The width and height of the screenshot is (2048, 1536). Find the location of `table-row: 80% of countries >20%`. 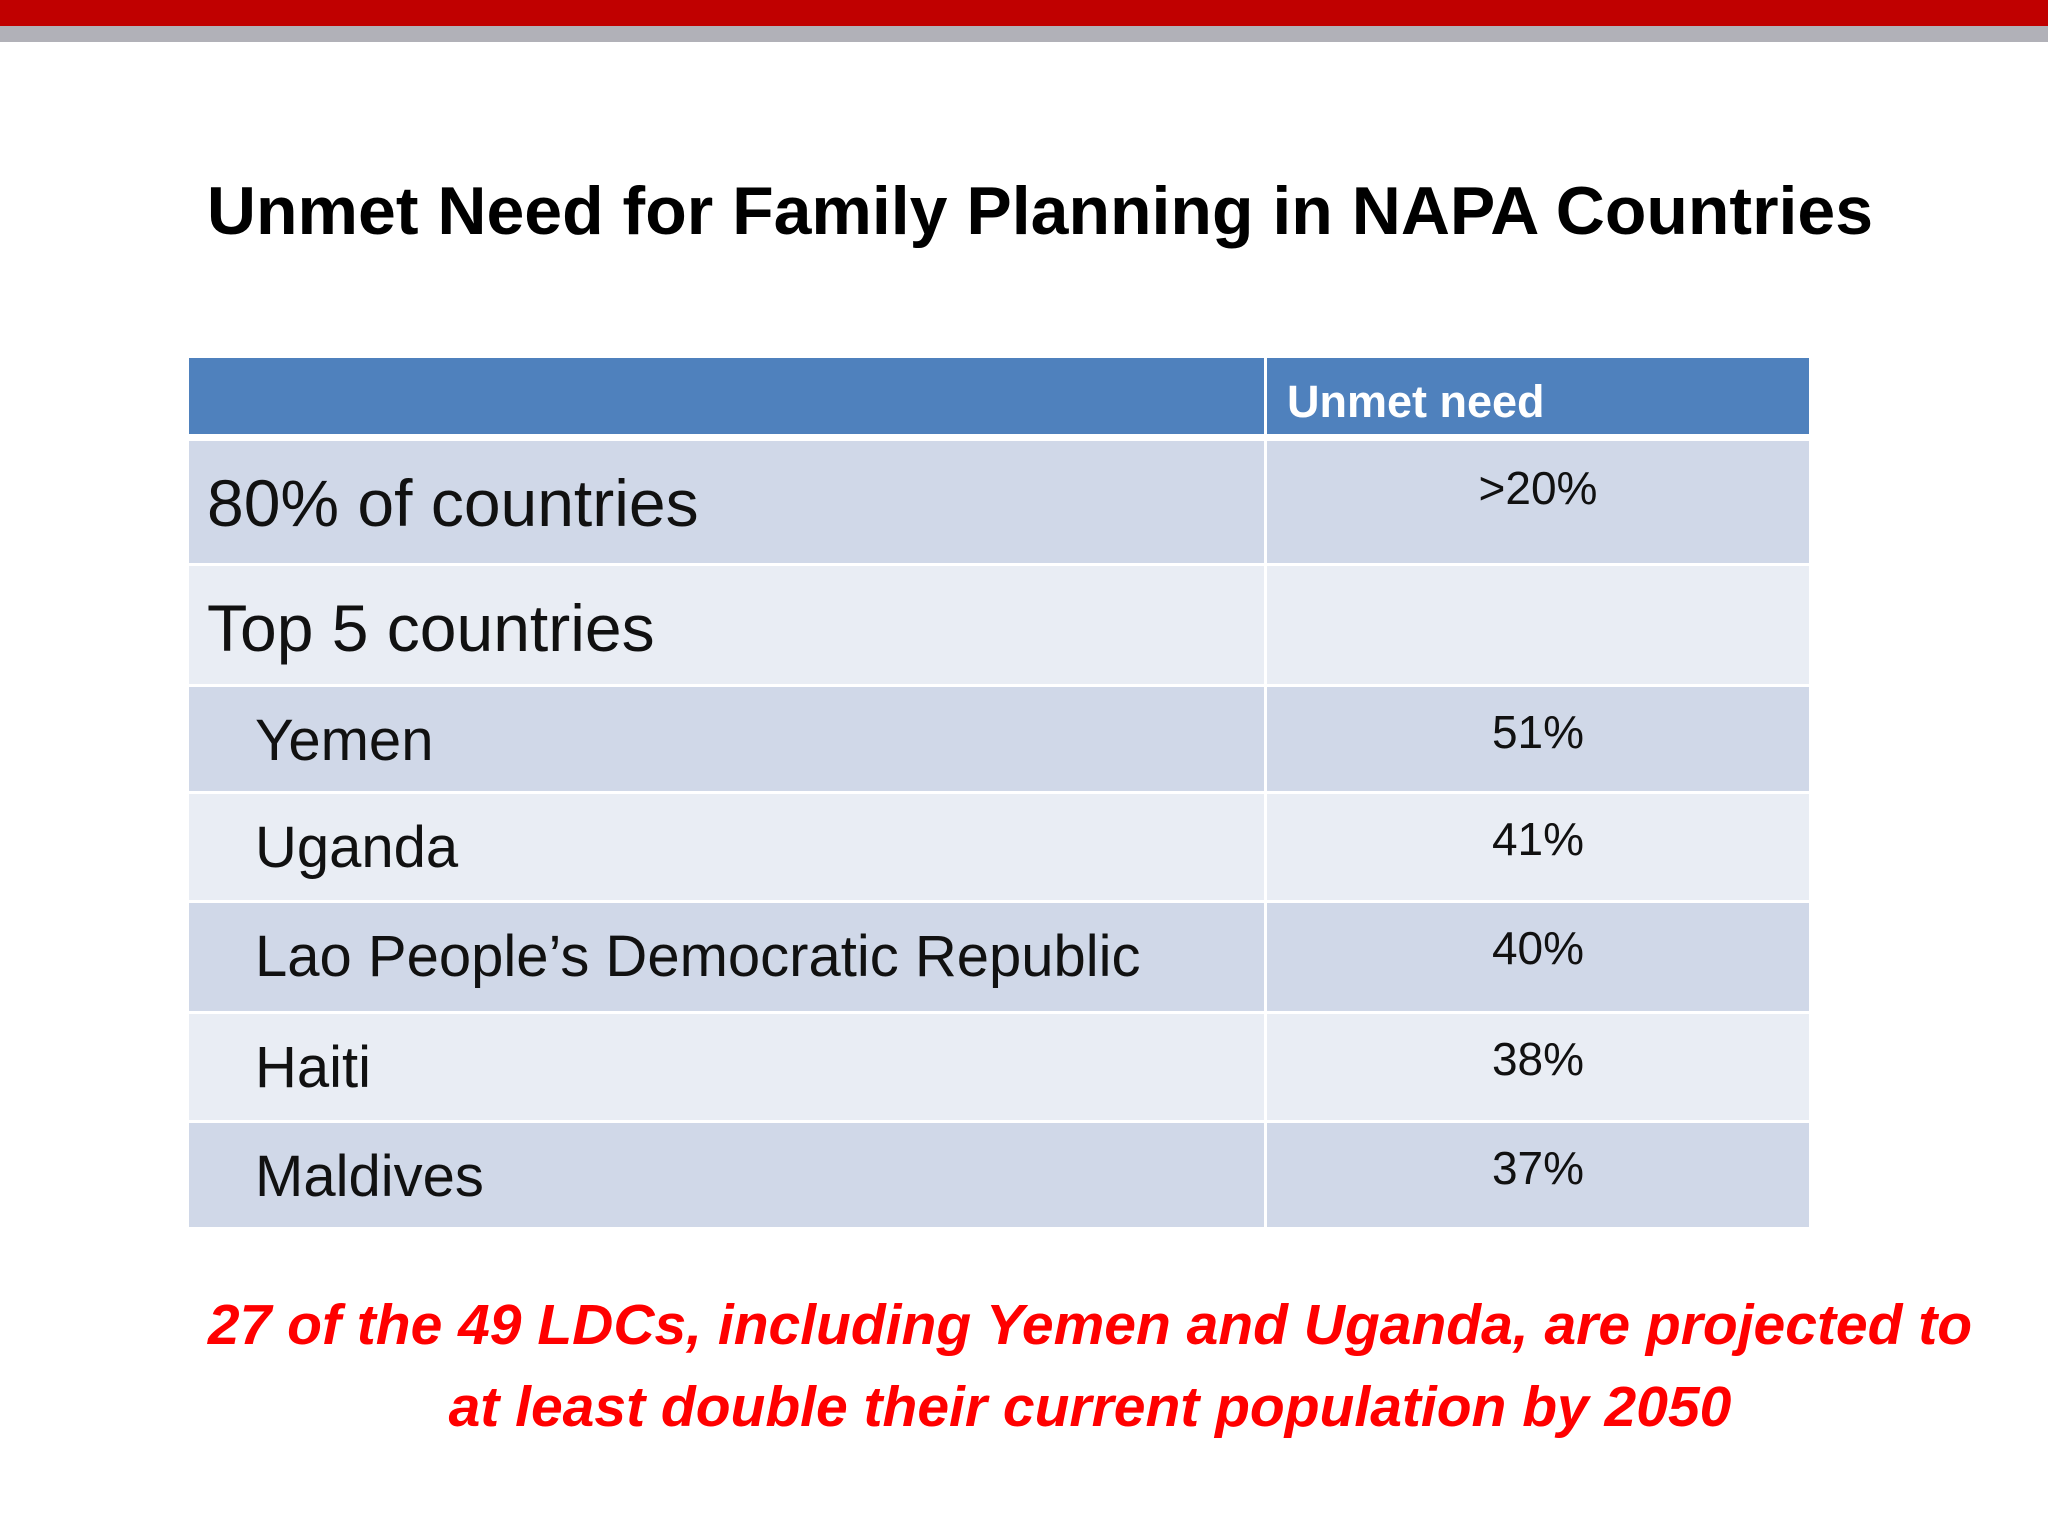

table-row: 80% of countries >20% is located at coordinates (999, 503).